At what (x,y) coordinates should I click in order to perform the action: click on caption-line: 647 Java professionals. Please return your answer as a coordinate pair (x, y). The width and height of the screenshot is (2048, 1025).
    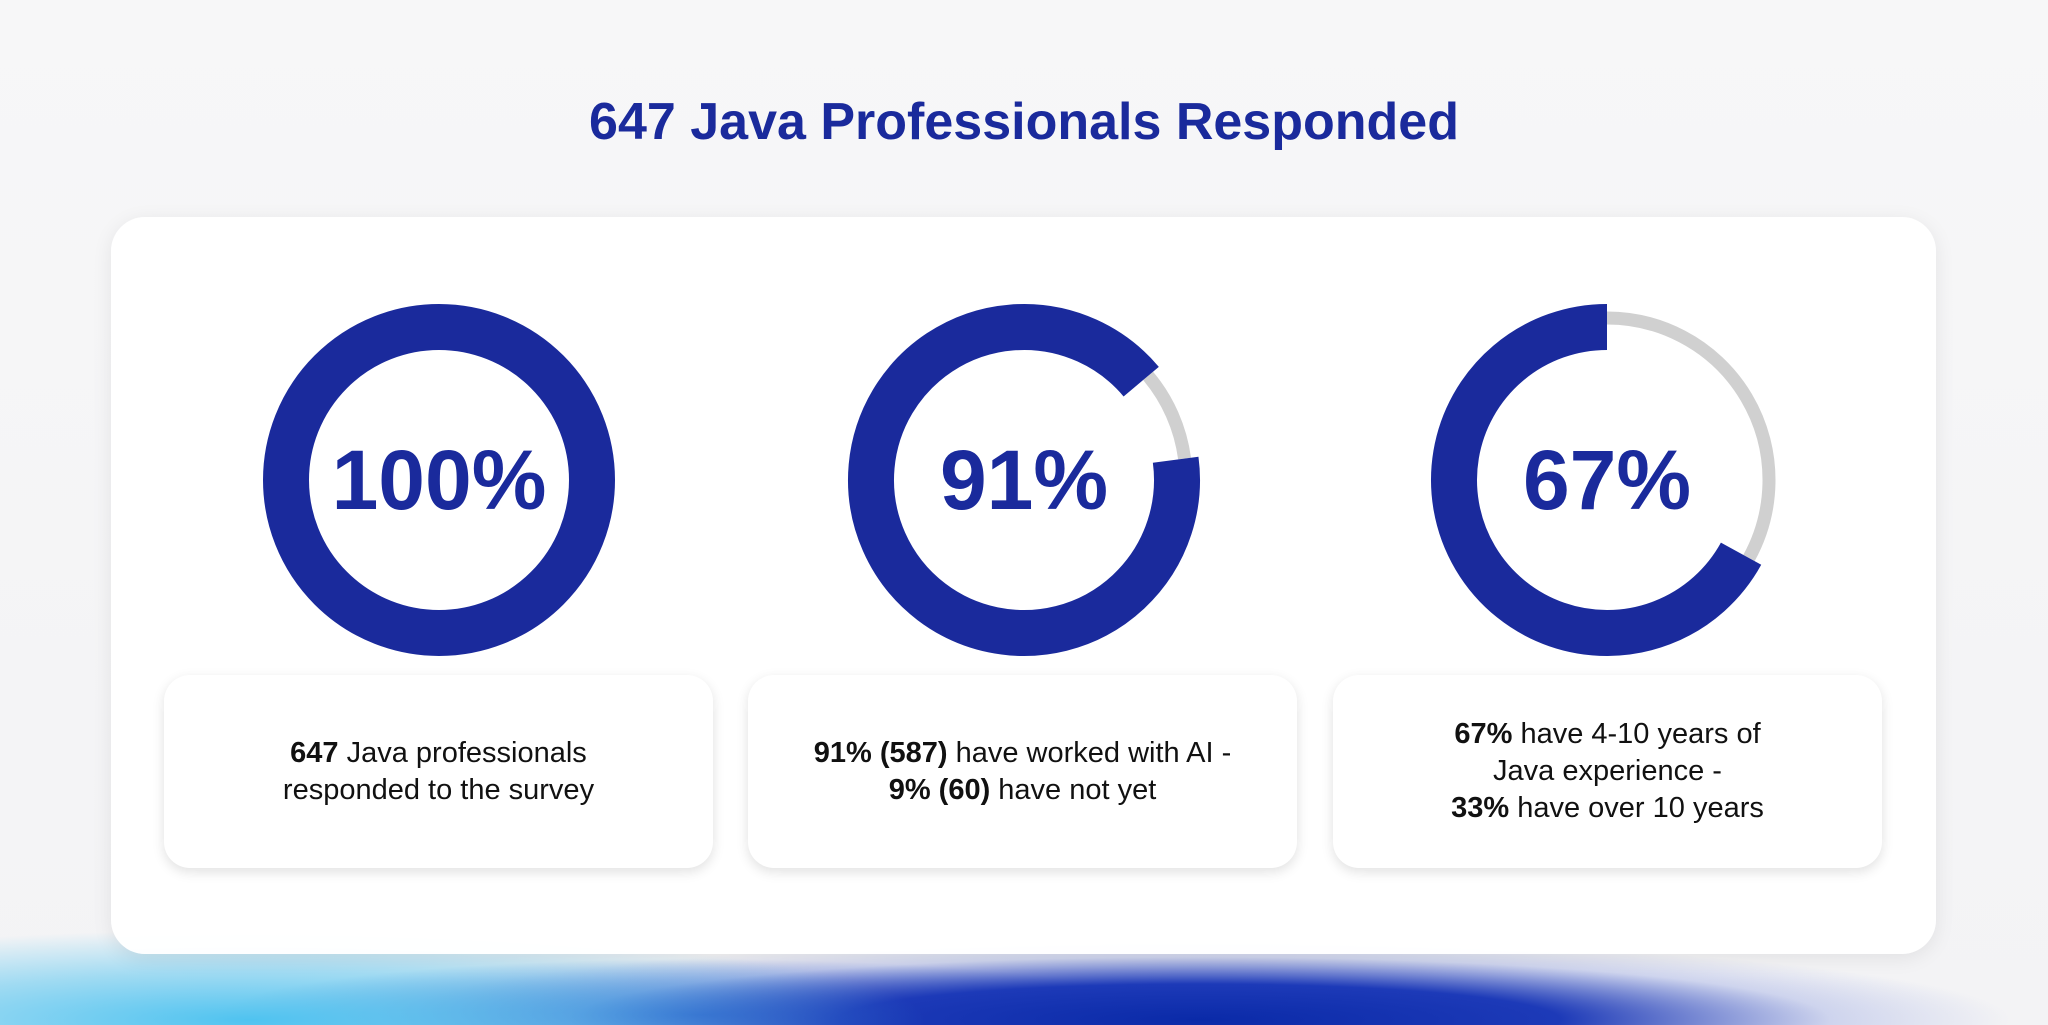
    Looking at the image, I should click on (438, 753).